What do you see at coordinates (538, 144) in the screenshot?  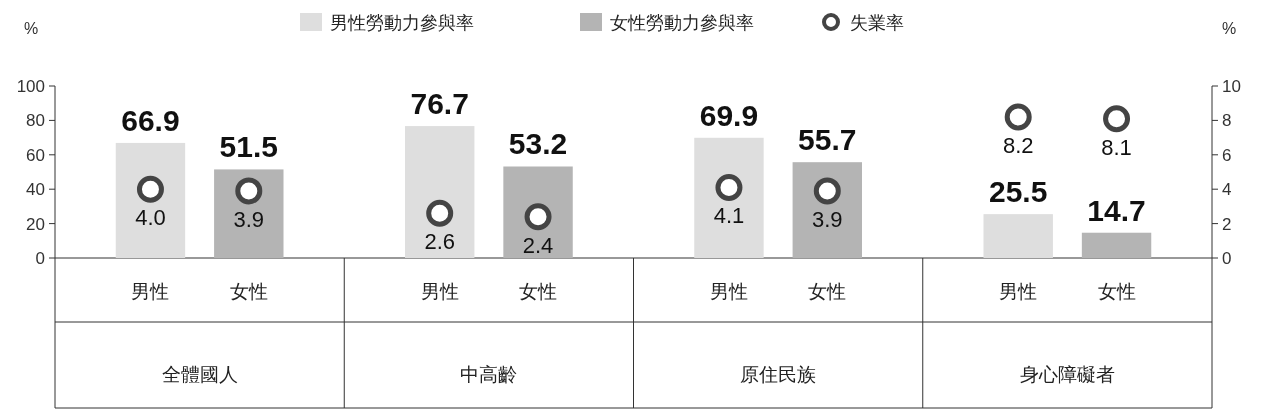 I see `data-label: 53.2` at bounding box center [538, 144].